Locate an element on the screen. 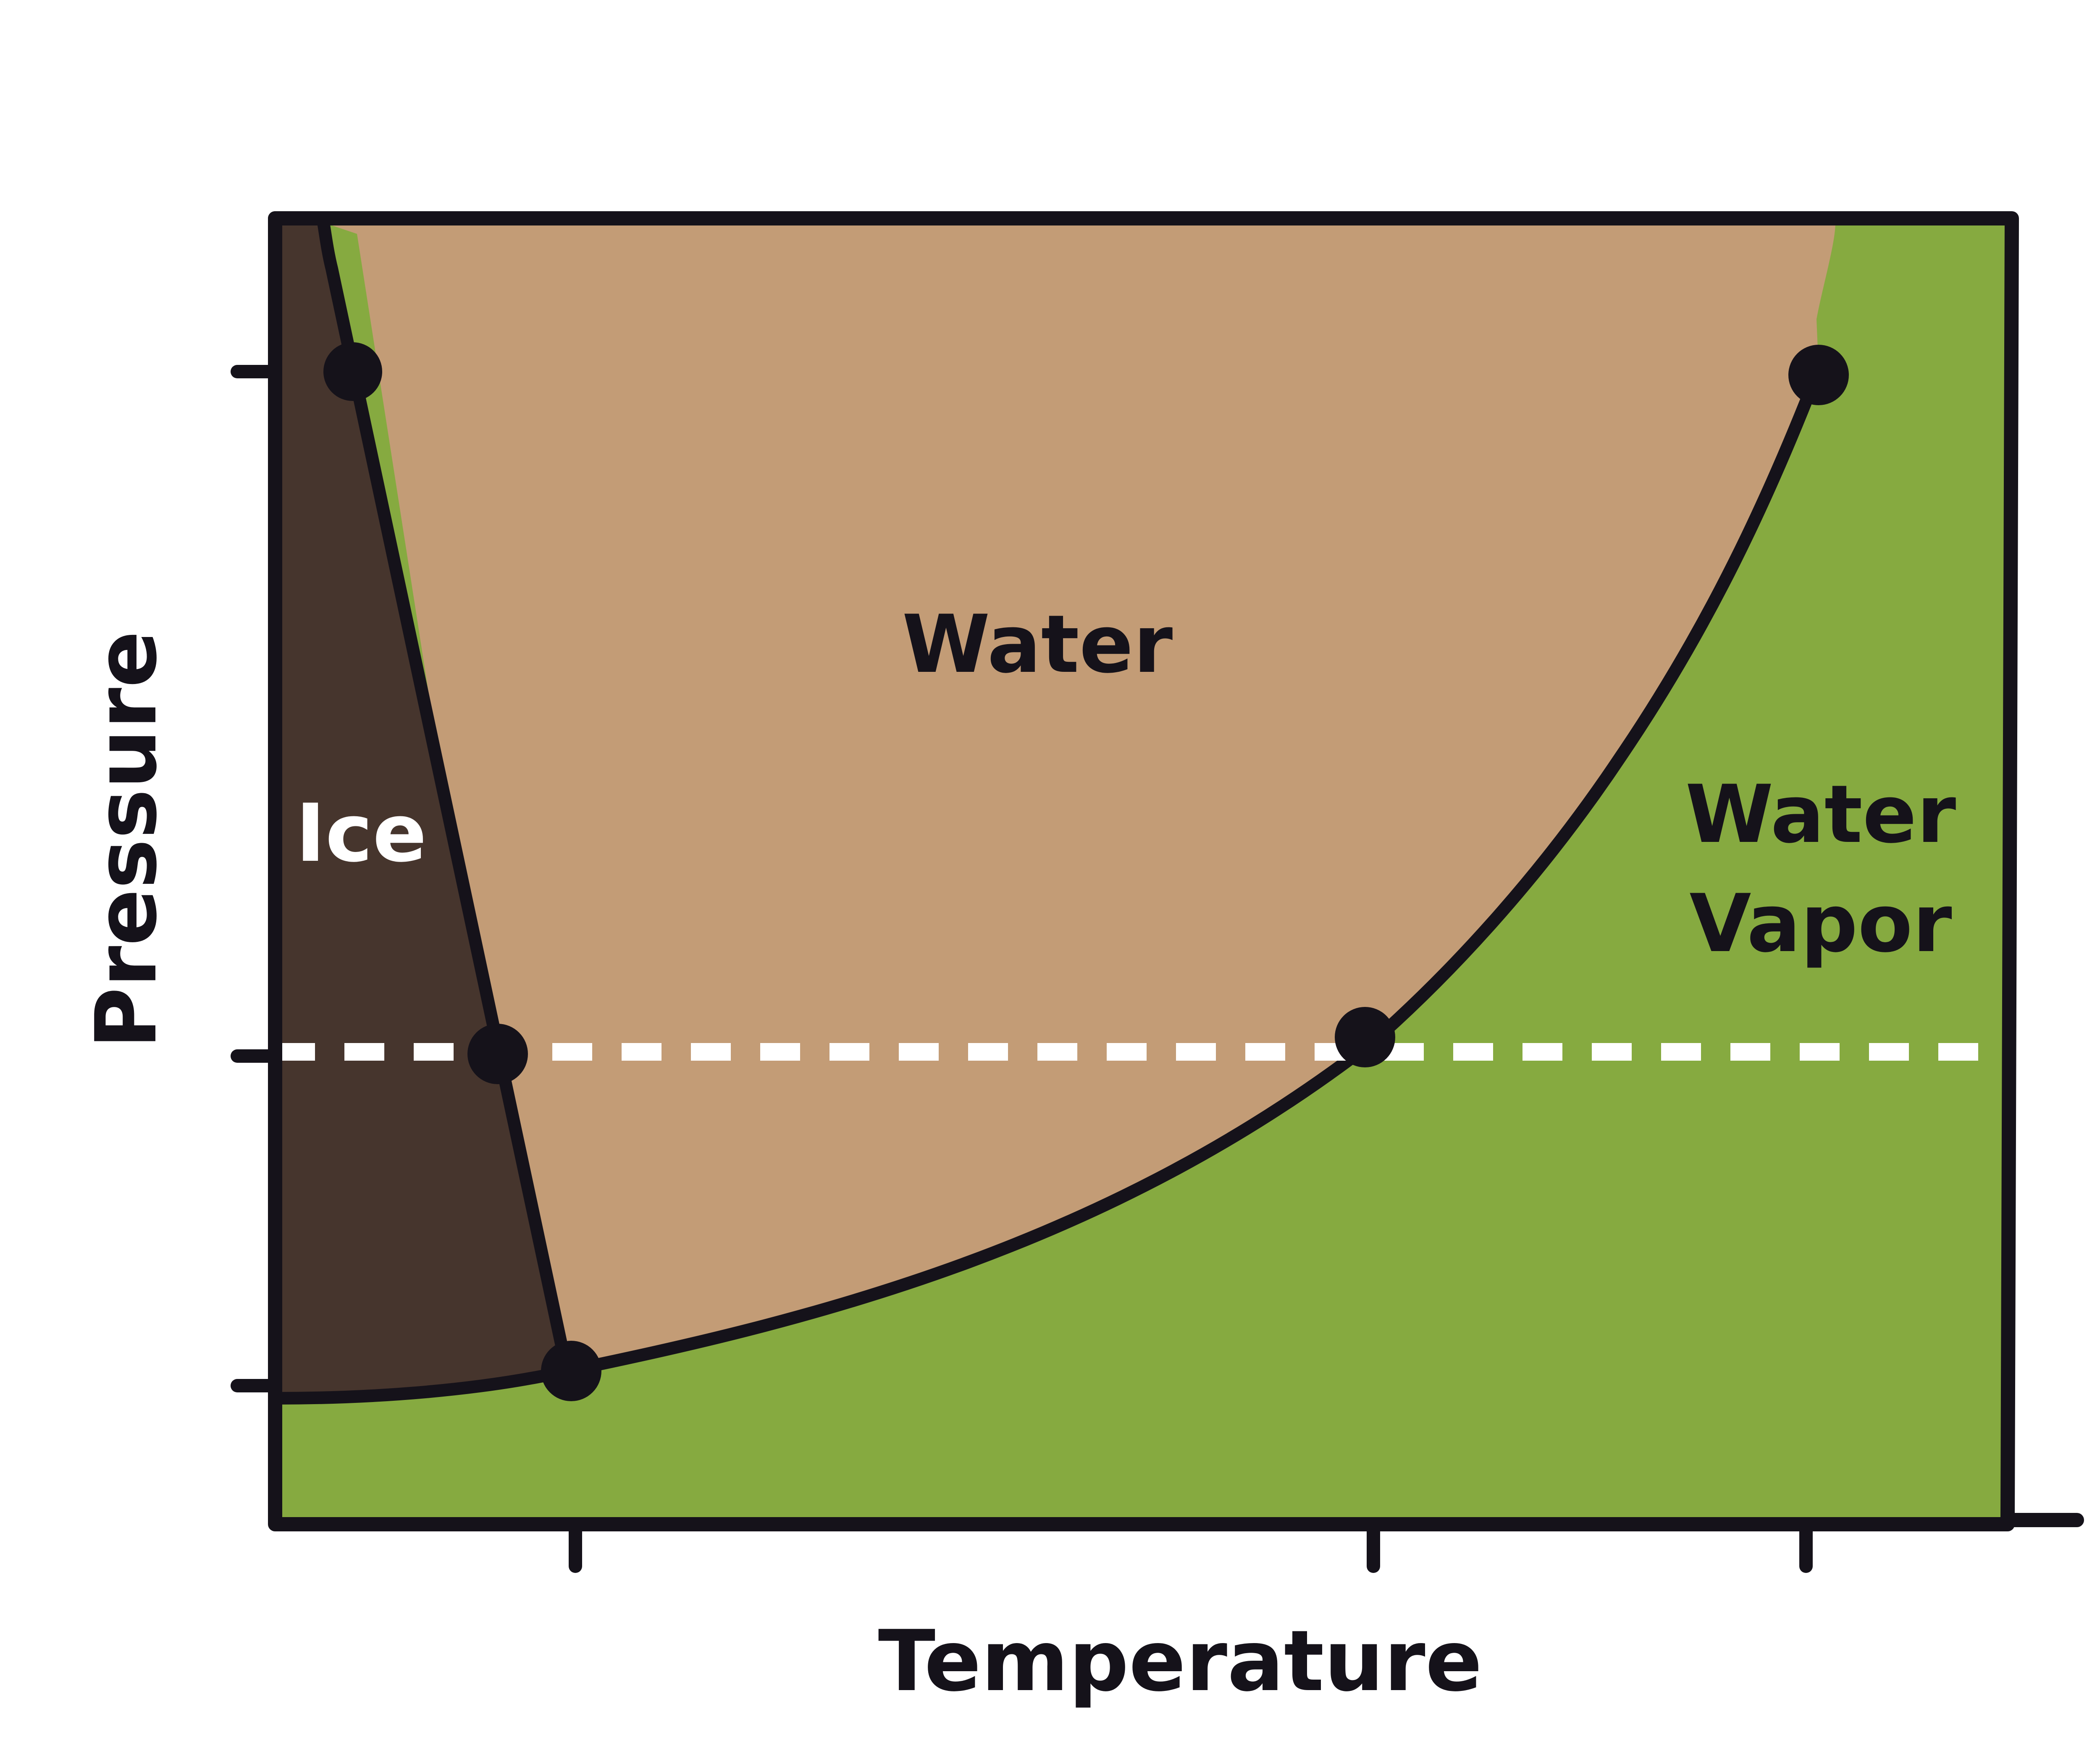 The image size is (2100, 1764). vapor-label-line2: Vapor is located at coordinates (1820, 923).